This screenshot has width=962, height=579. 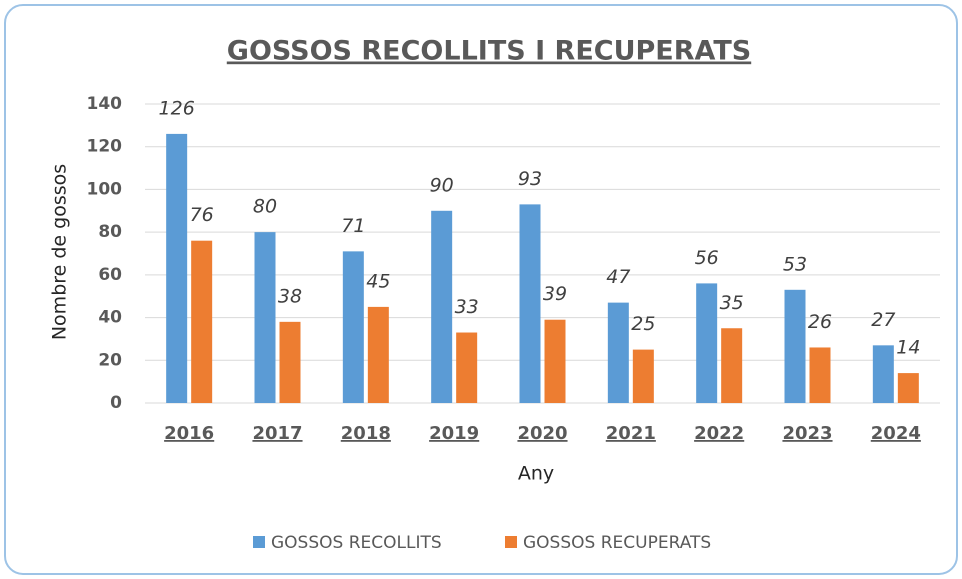 What do you see at coordinates (618, 277) in the screenshot?
I see `value-label: 47` at bounding box center [618, 277].